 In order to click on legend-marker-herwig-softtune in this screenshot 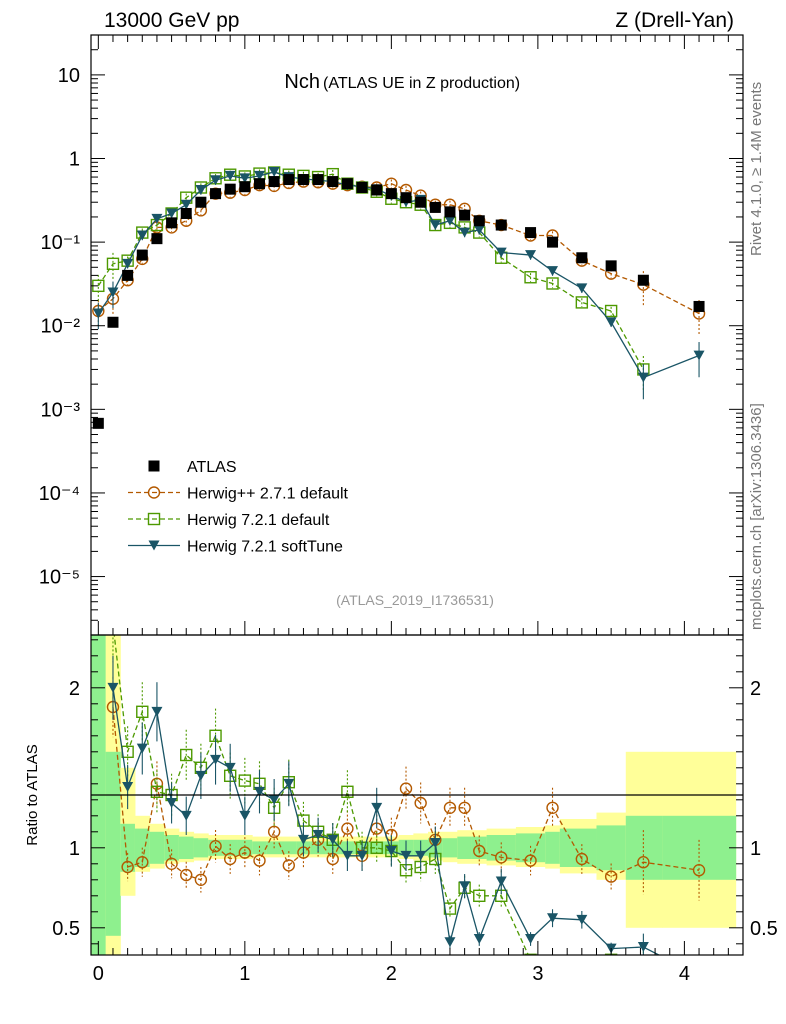, I will do `click(154, 545)`.